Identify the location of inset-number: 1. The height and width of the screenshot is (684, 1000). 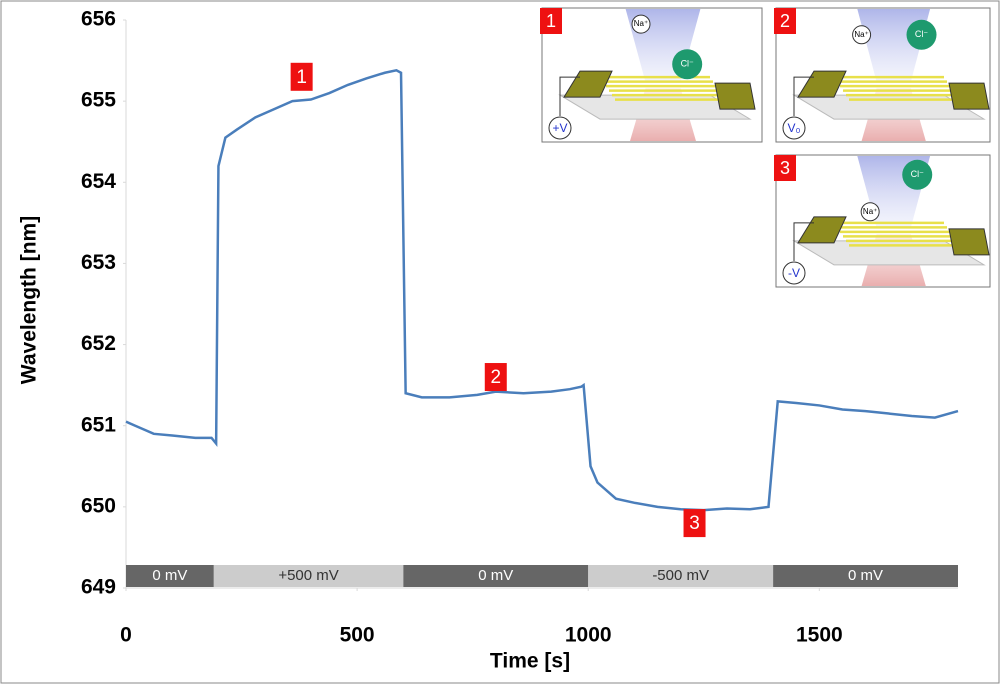
(551, 21).